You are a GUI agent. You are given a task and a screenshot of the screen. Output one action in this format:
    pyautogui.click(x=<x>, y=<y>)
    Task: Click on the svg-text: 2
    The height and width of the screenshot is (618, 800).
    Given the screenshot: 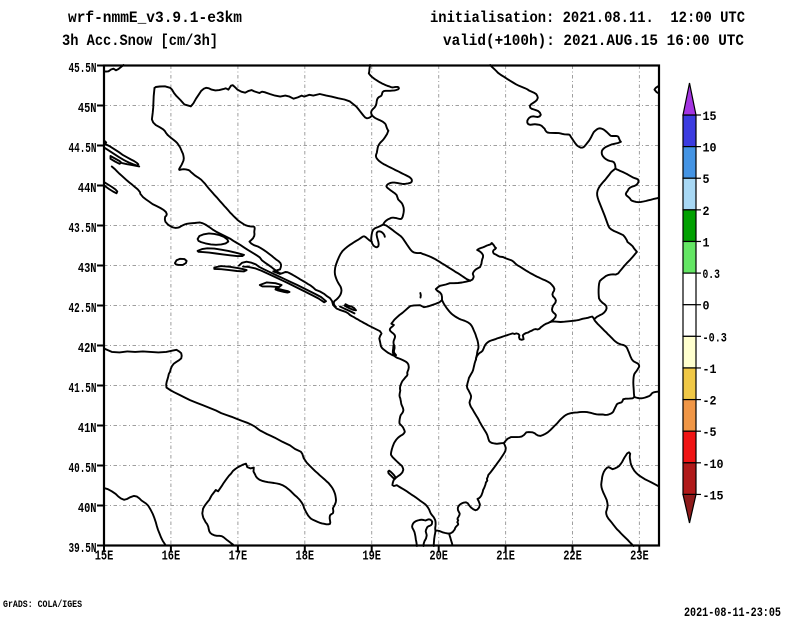 What is the action you would take?
    pyautogui.click(x=706, y=211)
    